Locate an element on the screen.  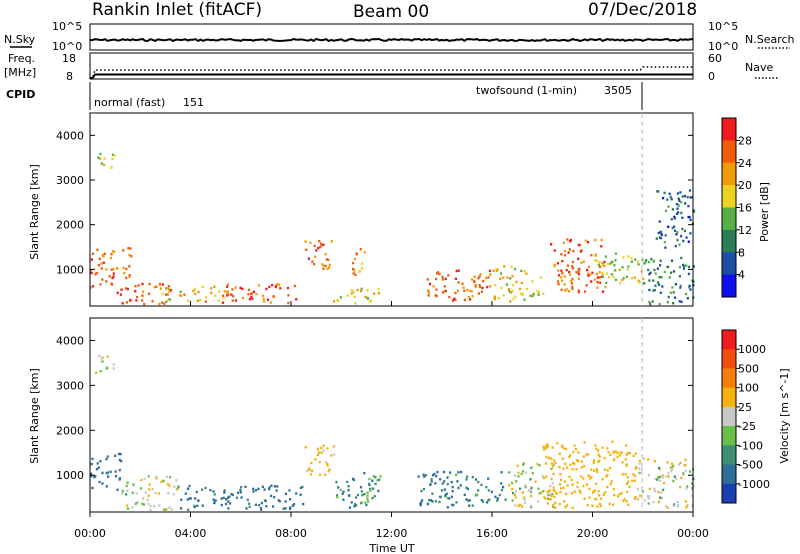
colorbar-tick-label: 25 is located at coordinates (745, 407).